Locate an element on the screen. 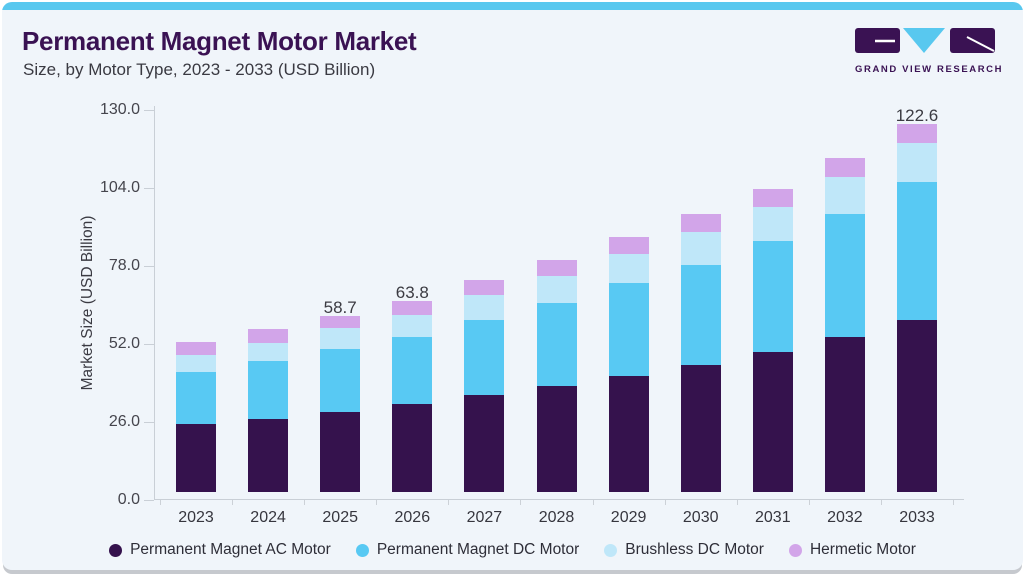  legend-item: Permanent Magnet AC Motor is located at coordinates (220, 550).